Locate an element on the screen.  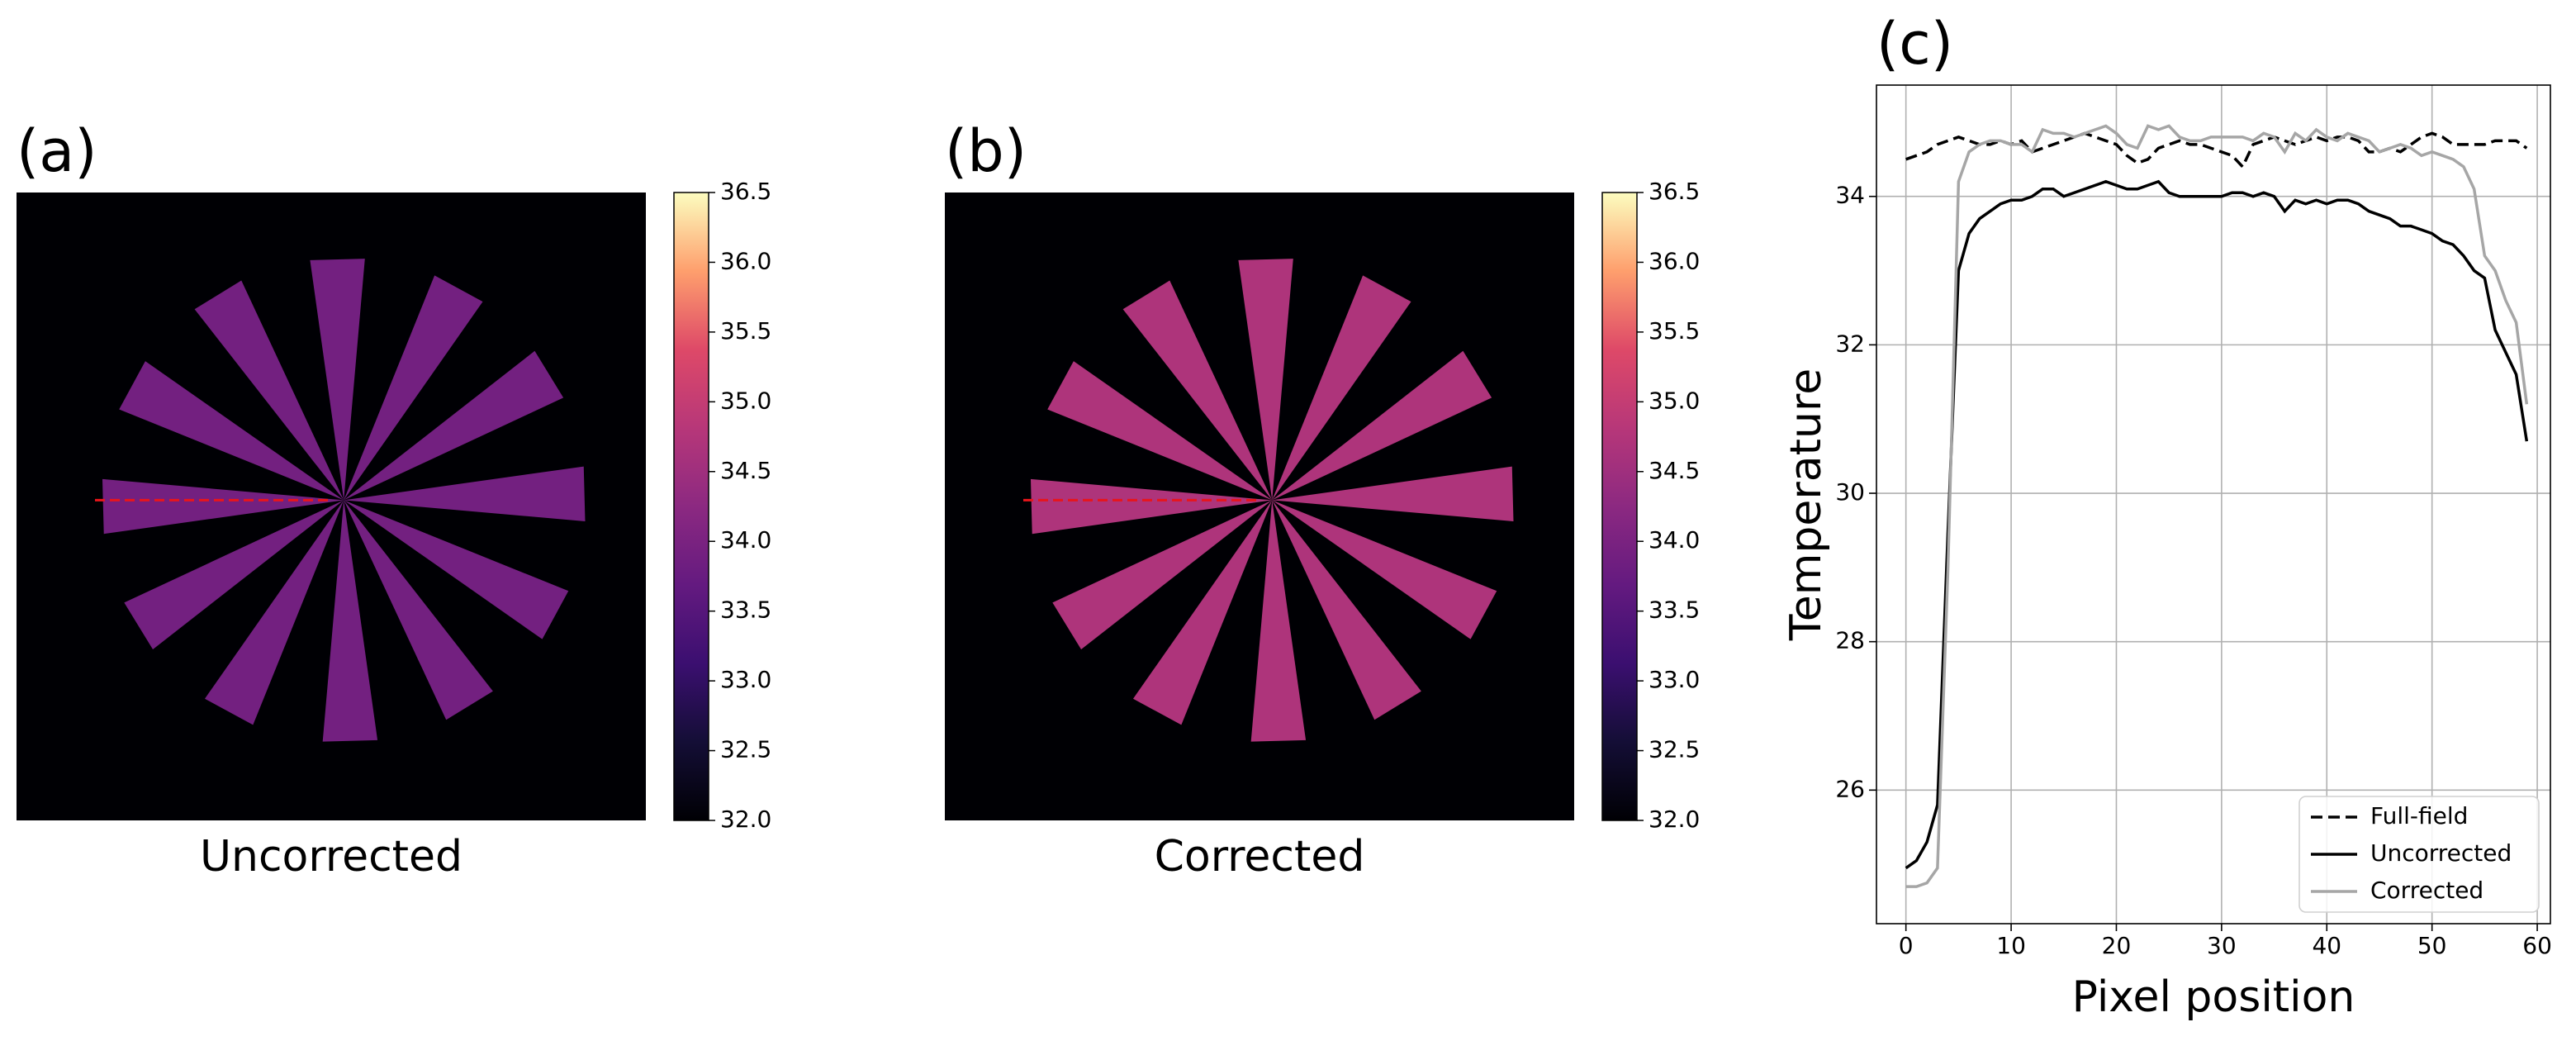
legend-label: Corrected is located at coordinates (2426, 890).